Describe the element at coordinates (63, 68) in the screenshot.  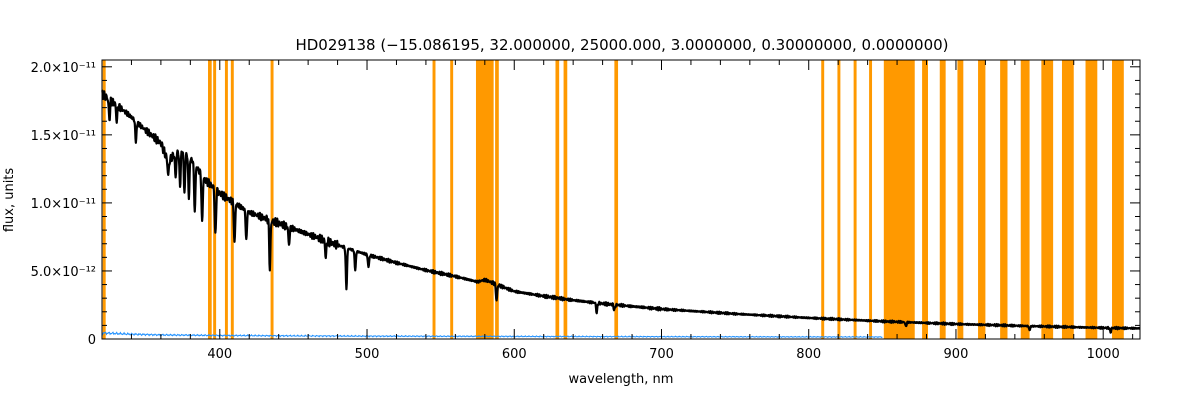
I see `y-tick-label-4: 2.0×10⁻¹¹` at that location.